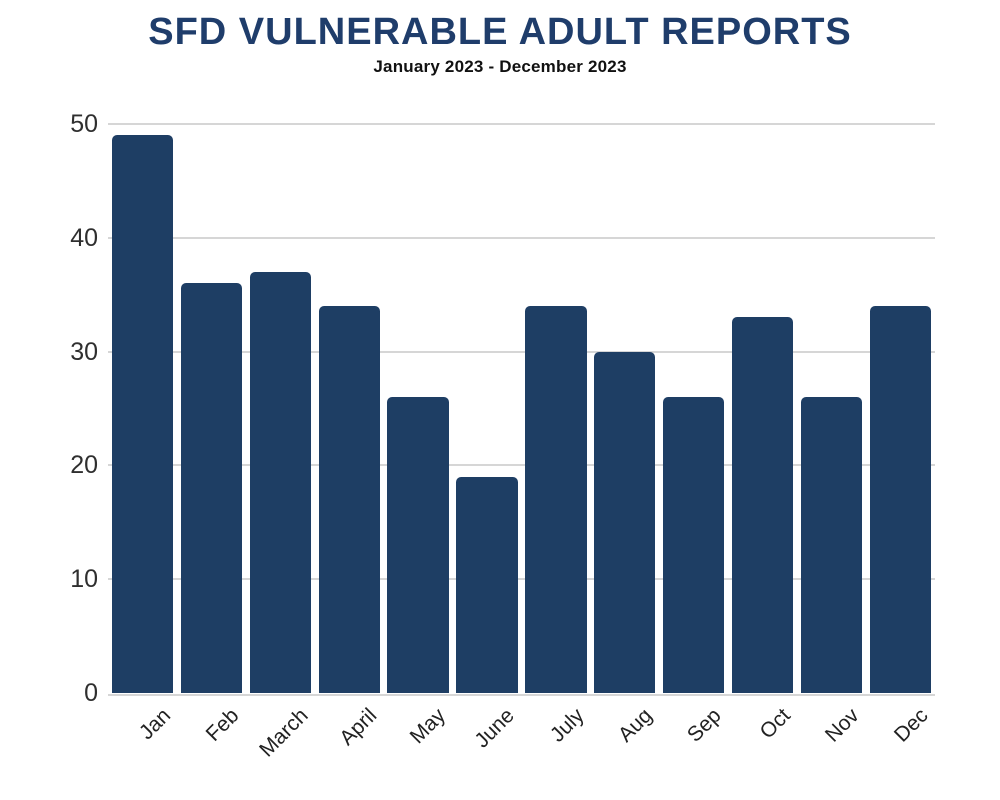  I want to click on y-axis-tick-label: 0, so click(91, 693).